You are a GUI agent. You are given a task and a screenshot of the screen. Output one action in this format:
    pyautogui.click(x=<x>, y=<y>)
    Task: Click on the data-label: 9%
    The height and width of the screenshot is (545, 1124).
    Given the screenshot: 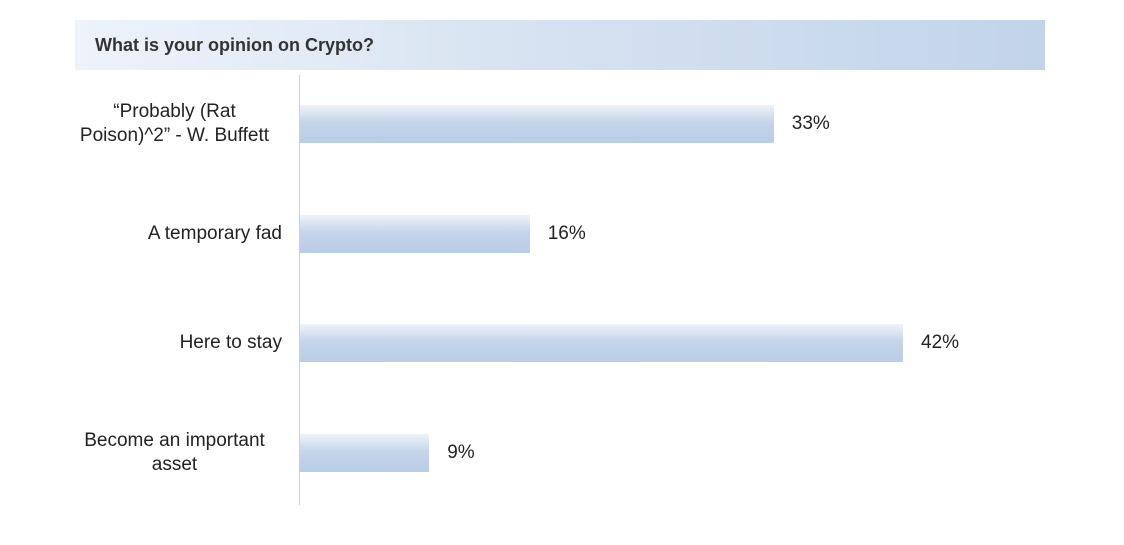 What is the action you would take?
    pyautogui.click(x=461, y=452)
    